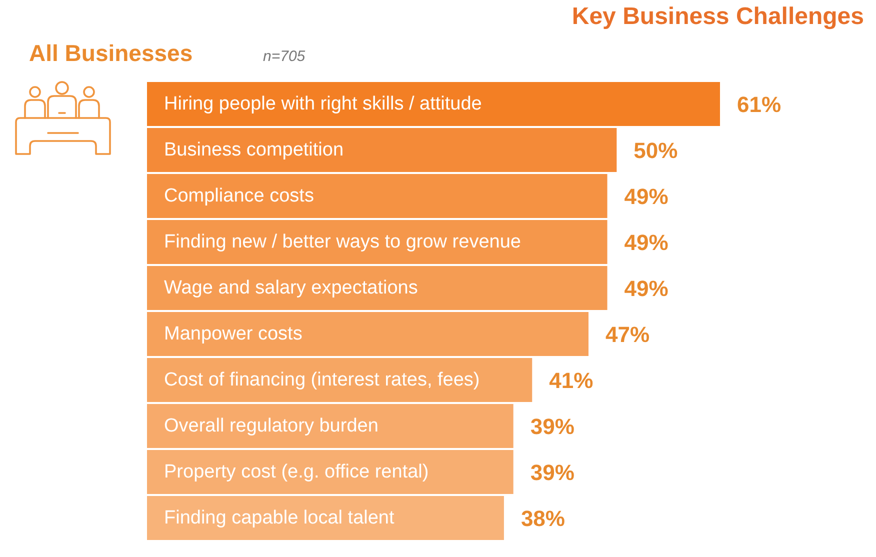 This screenshot has height=557, width=876. What do you see at coordinates (279, 518) in the screenshot?
I see `y-tick-label: Finding capable local talent` at bounding box center [279, 518].